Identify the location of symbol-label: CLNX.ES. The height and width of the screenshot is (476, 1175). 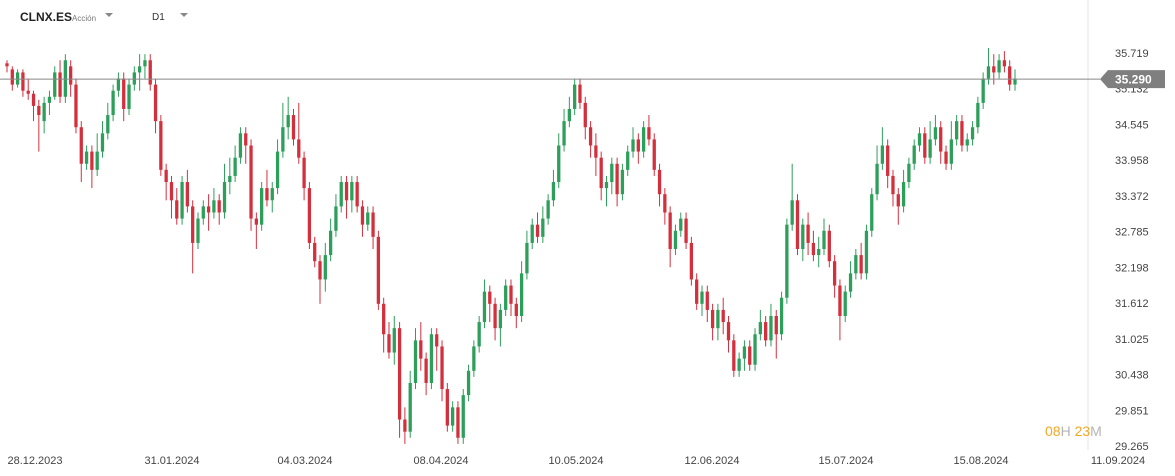
(46, 17).